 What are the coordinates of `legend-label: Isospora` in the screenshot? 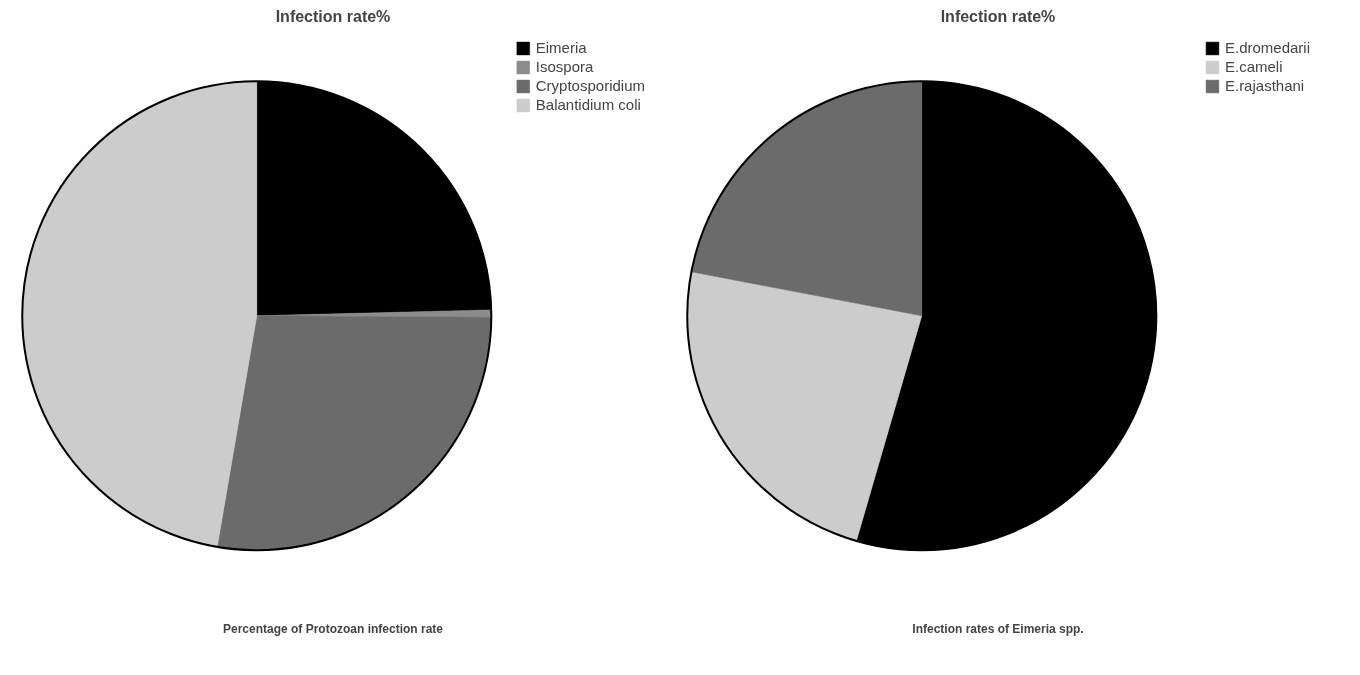 It's located at (564, 66).